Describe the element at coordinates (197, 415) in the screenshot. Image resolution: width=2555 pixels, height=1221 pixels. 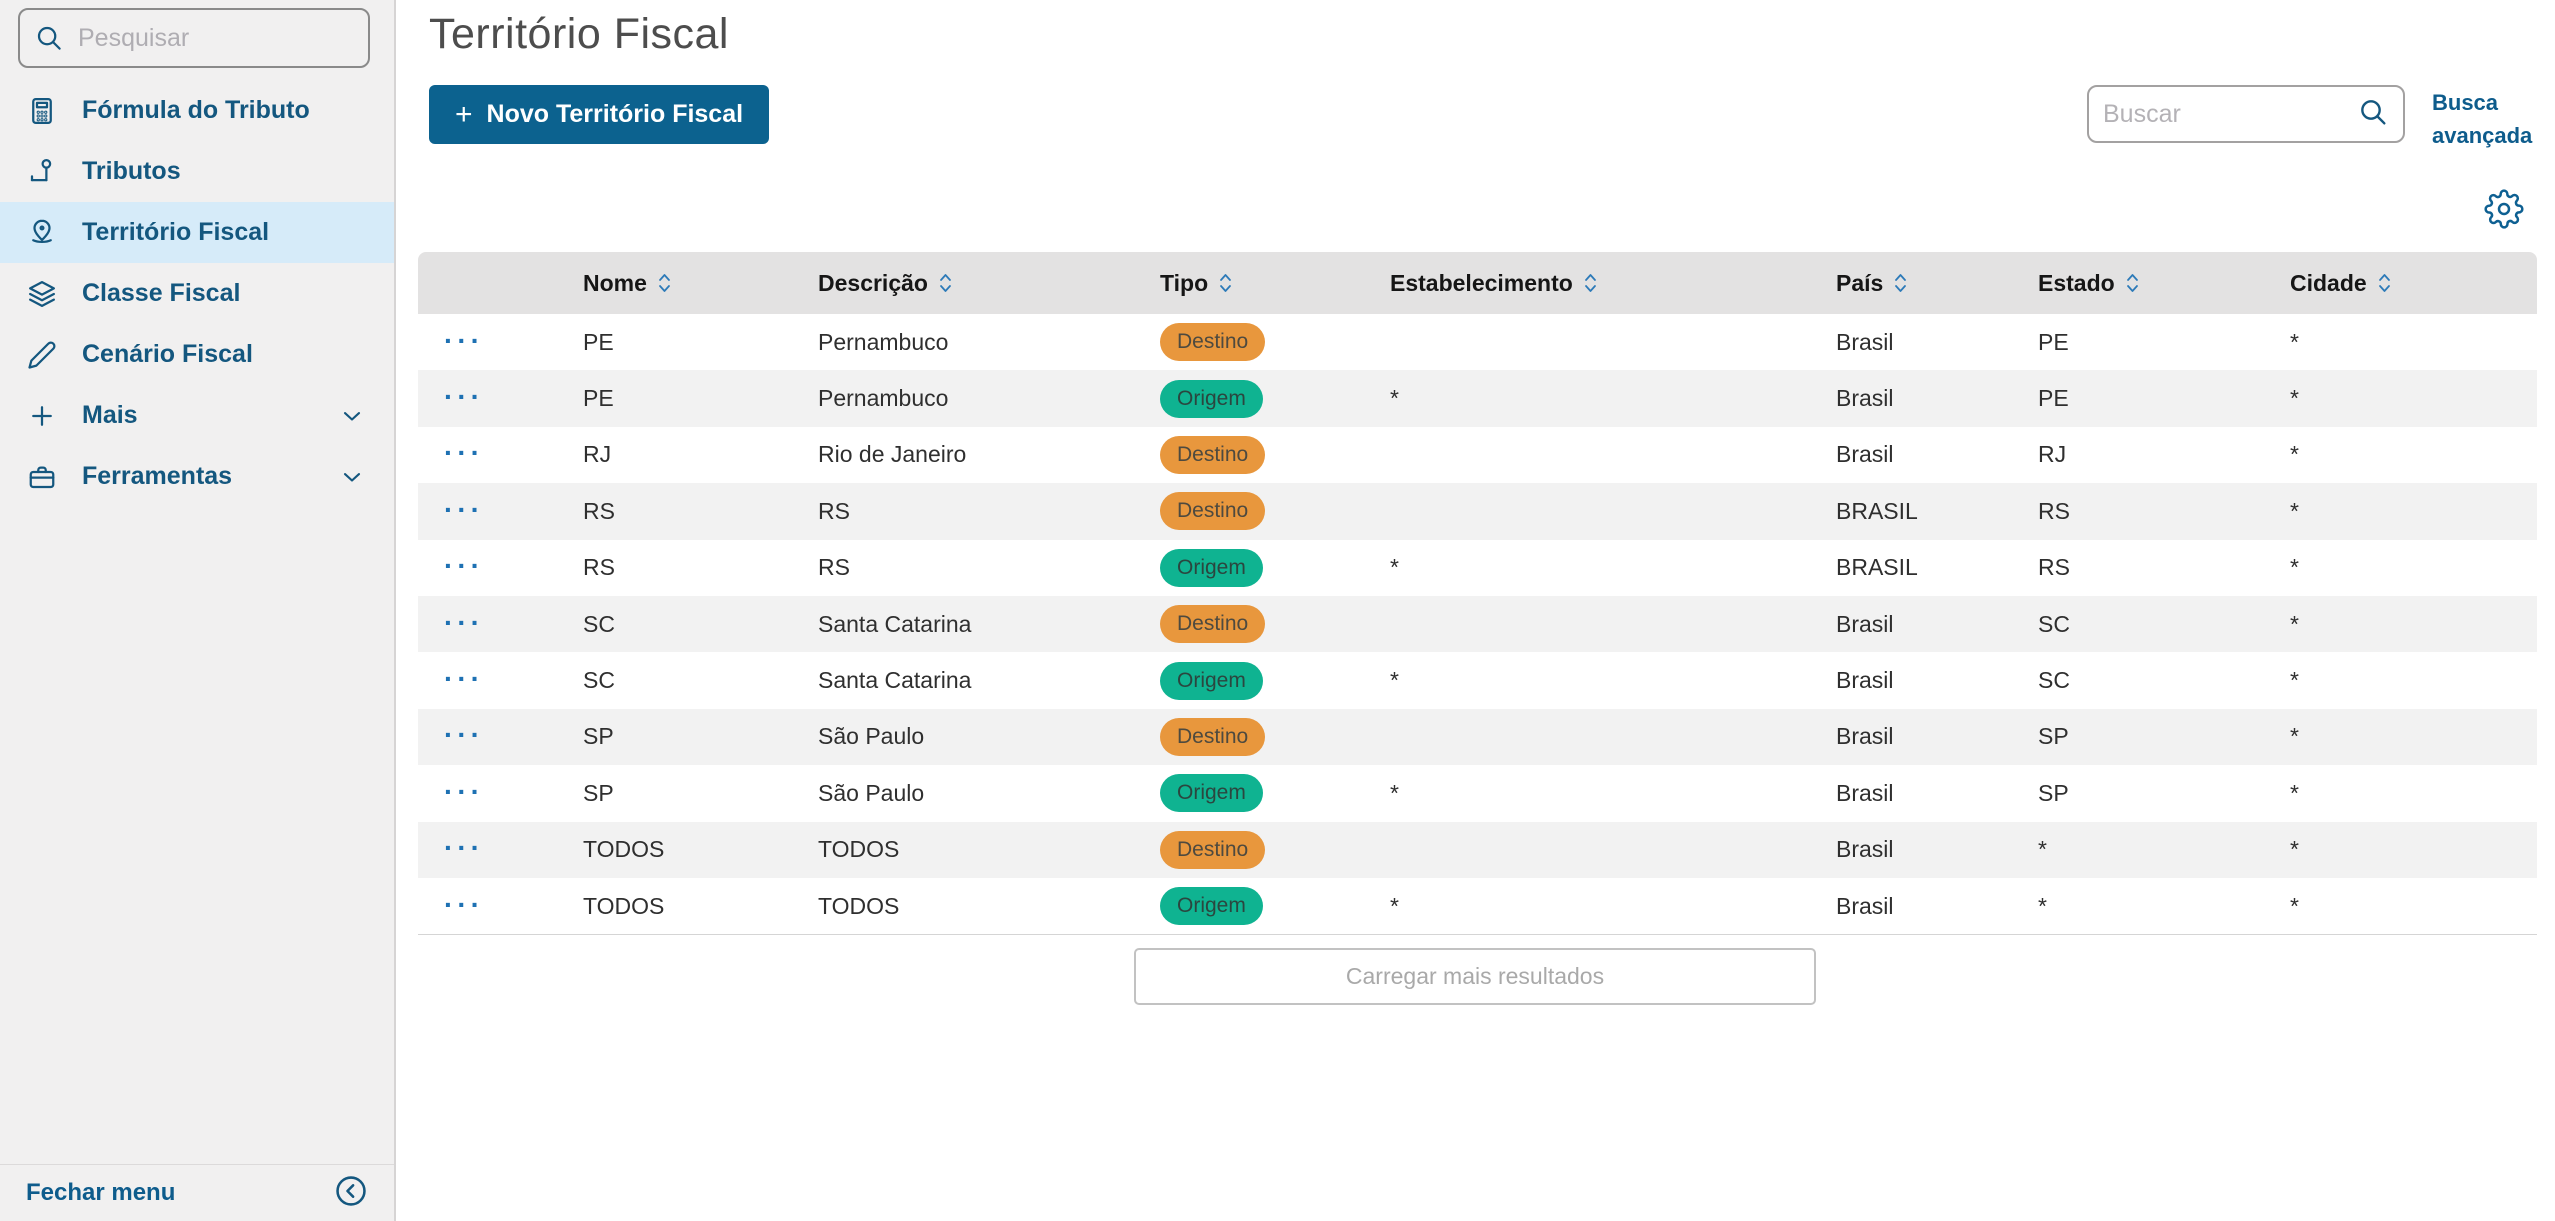
I see `sidebar-item-mais: Mais` at that location.